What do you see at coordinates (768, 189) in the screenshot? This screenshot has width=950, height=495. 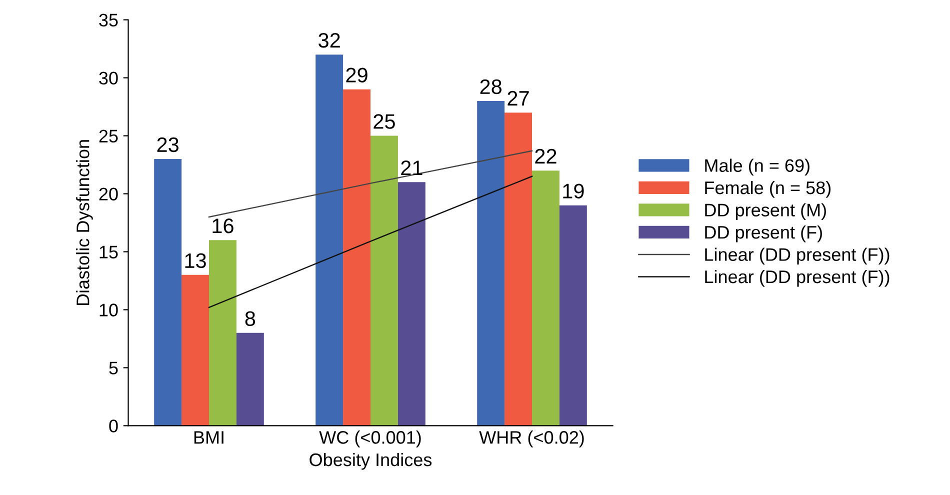 I see `legend-label: Female (n = 58)` at bounding box center [768, 189].